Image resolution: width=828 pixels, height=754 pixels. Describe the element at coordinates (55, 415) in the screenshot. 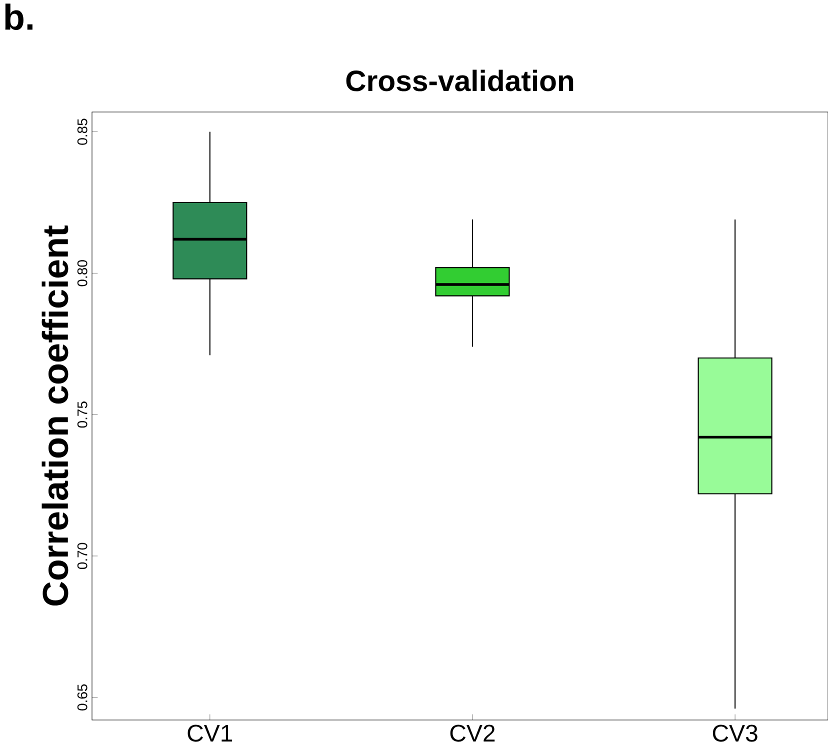

I see `y-axis-title: Correlation coefficient` at that location.